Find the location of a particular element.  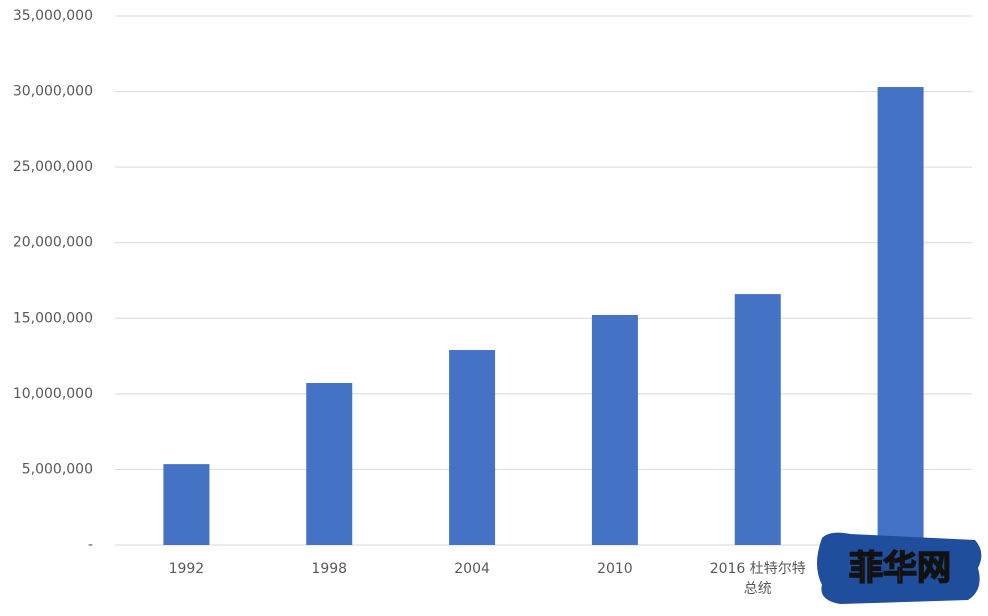

y-tick-label: 10,000,000 is located at coordinates (53, 394).